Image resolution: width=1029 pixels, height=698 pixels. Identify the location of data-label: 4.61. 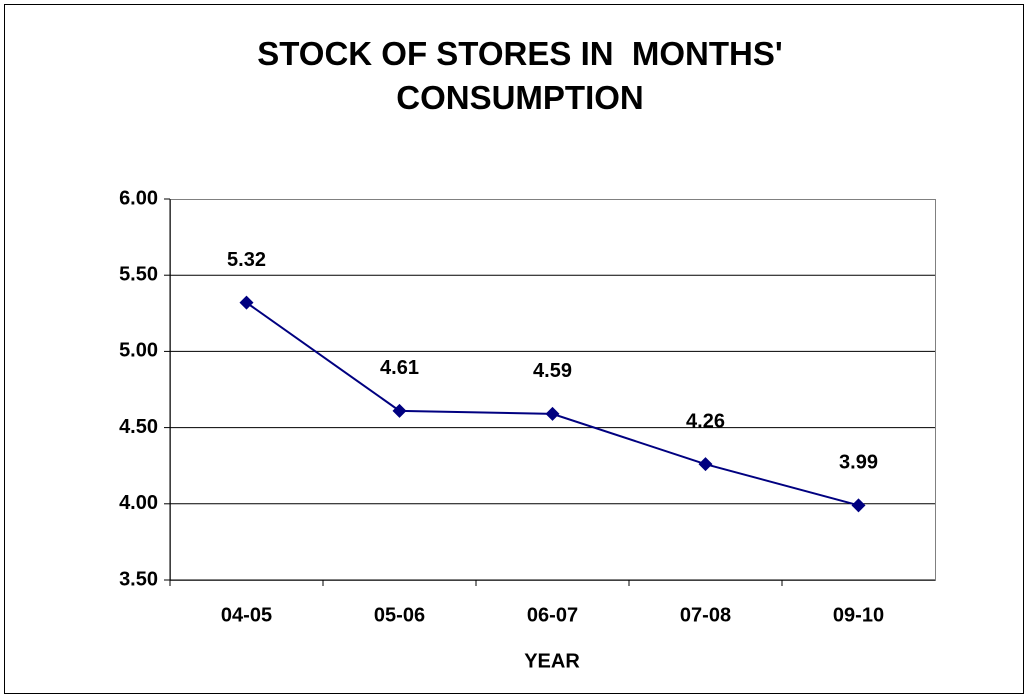
(399, 368).